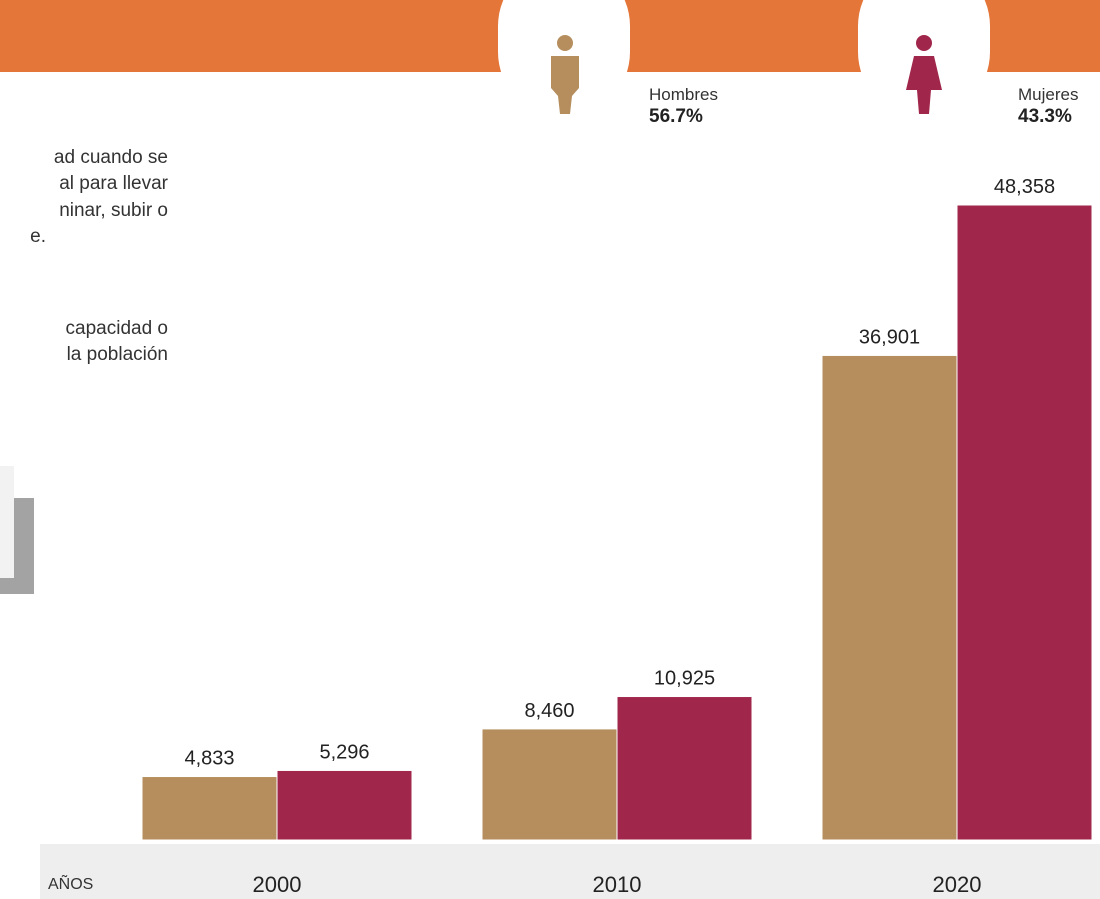 The width and height of the screenshot is (1100, 899). I want to click on paragraph-line: ninar, subir o, so click(113, 210).